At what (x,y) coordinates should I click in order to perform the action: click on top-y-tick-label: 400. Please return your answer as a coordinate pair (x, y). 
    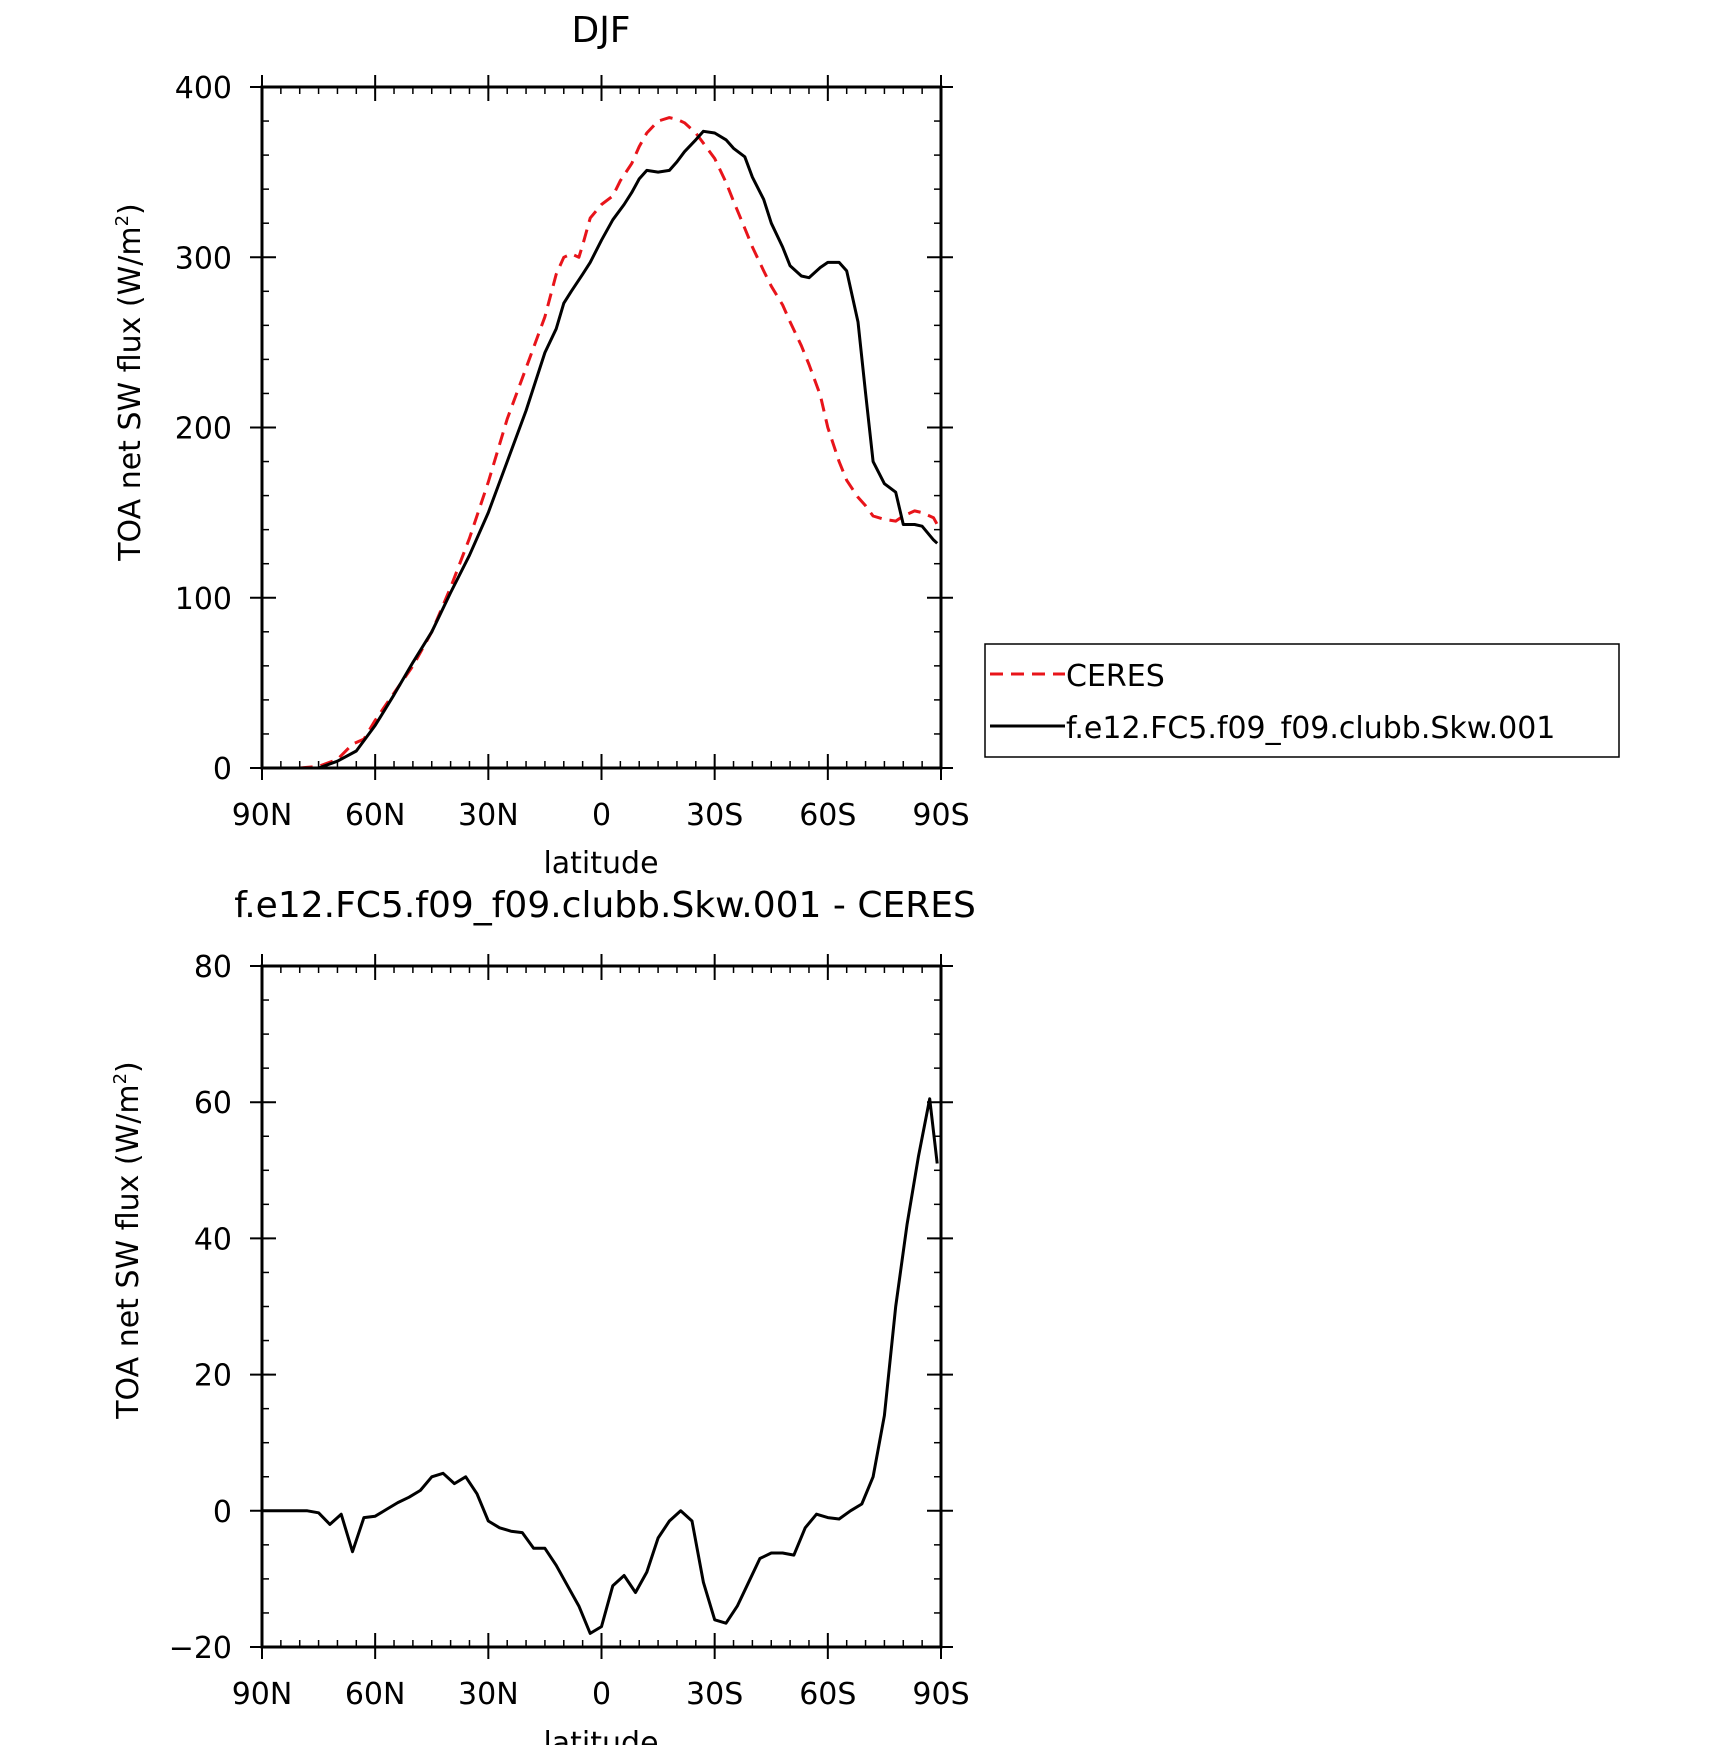
    Looking at the image, I should click on (203, 88).